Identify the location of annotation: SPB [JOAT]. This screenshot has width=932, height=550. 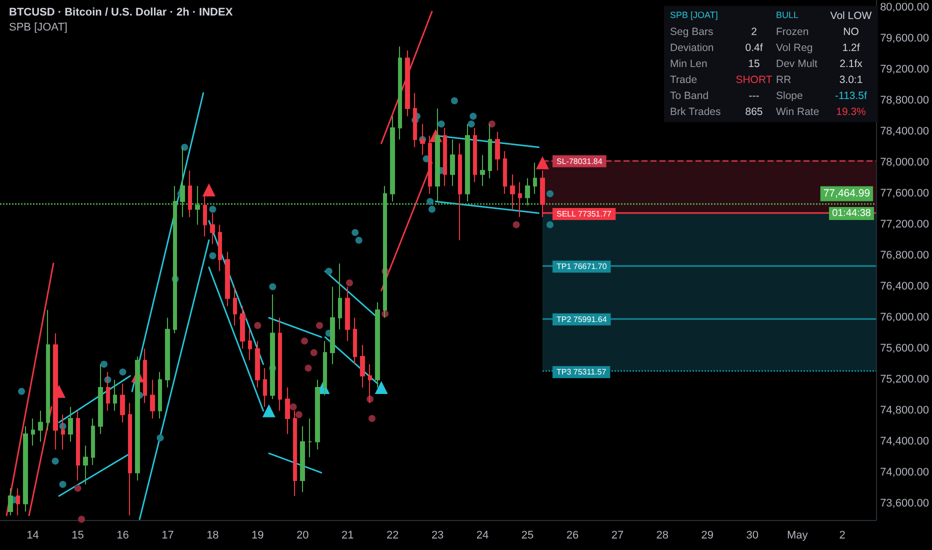
(694, 16).